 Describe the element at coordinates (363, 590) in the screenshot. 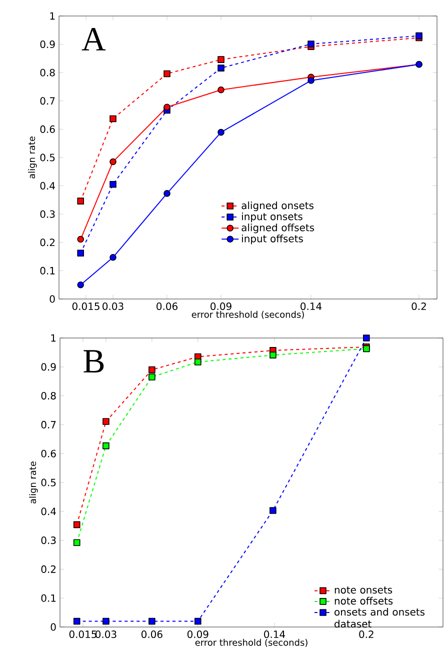

I see `legend-label: note onsets` at that location.